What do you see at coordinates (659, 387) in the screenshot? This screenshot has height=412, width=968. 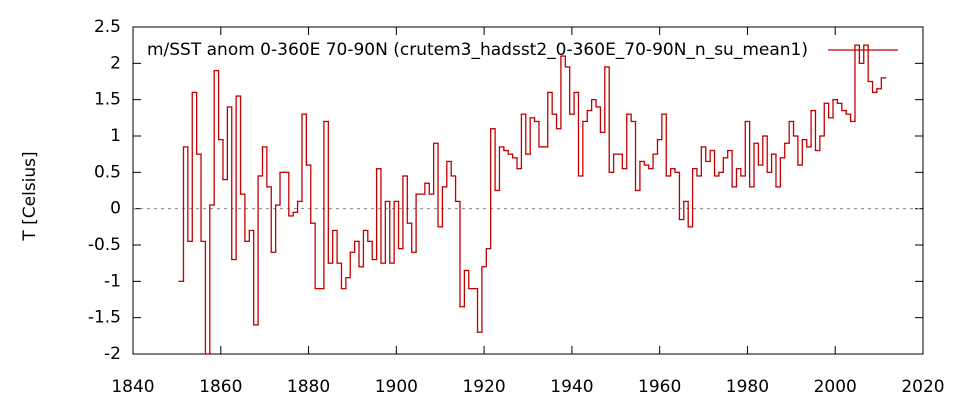 I see `x-tick-label: 1960` at bounding box center [659, 387].